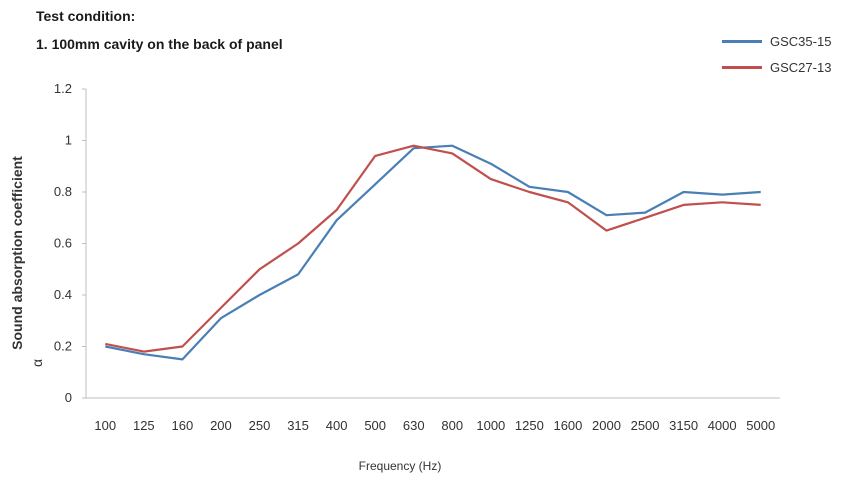 The width and height of the screenshot is (856, 477). Describe the element at coordinates (260, 425) in the screenshot. I see `x-tick-label: 250` at that location.